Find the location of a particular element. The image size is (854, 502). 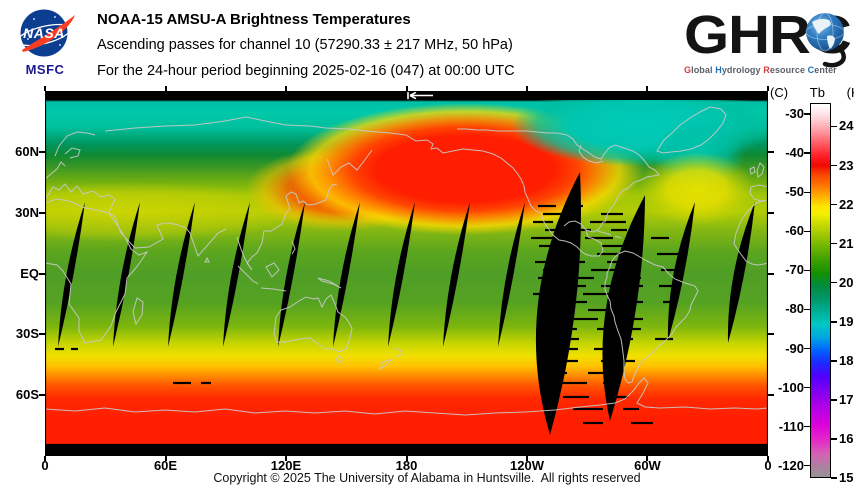

lat-tick-label: 30S is located at coordinates (27, 334).